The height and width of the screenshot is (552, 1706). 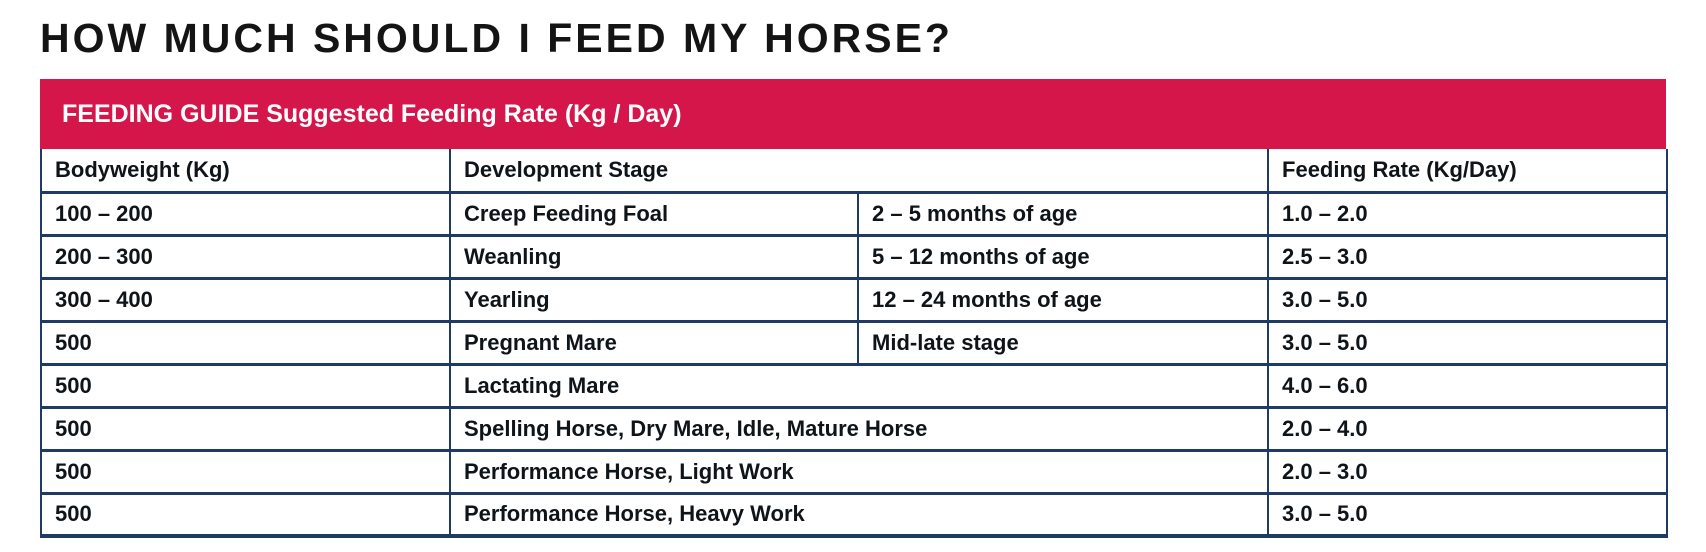 What do you see at coordinates (245, 299) in the screenshot?
I see `bodyweight-cell: 300 – 400` at bounding box center [245, 299].